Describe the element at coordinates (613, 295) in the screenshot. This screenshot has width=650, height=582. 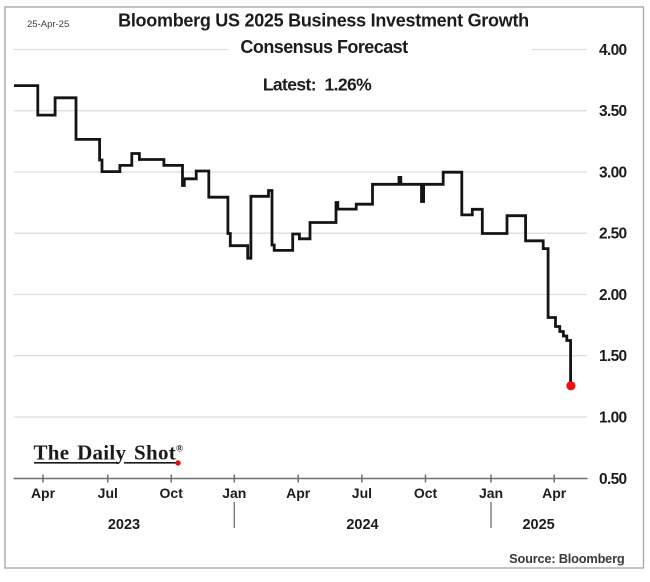
I see `svg-text: 2.00` at that location.